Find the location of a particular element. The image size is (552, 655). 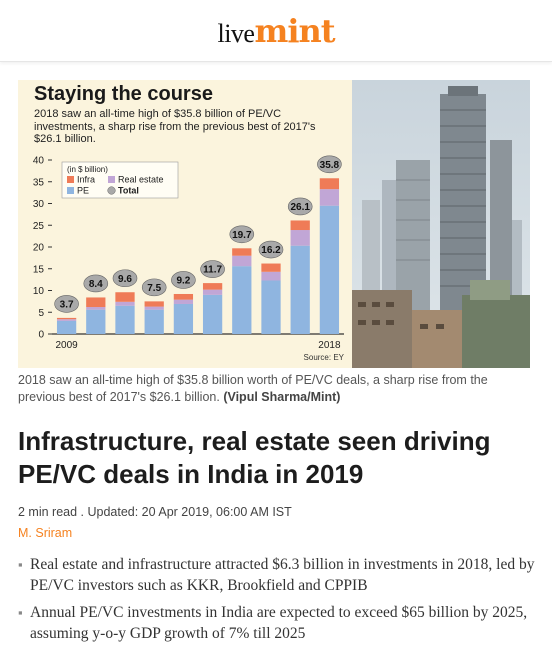

x-tick-label: 2018 is located at coordinates (329, 345).